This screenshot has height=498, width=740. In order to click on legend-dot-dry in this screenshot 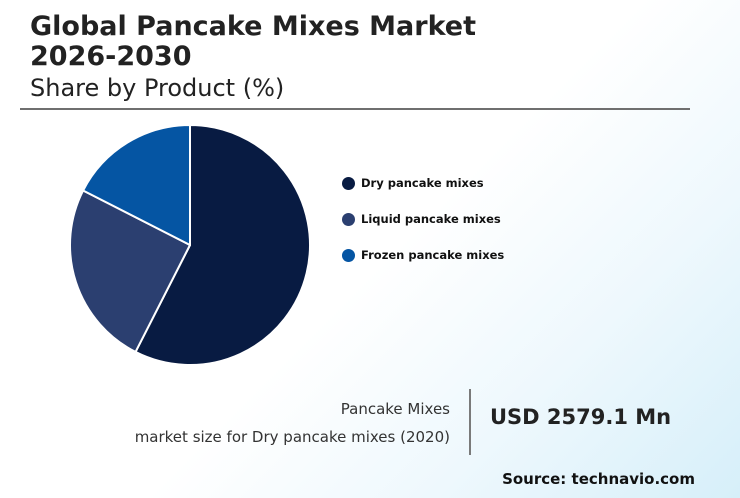, I will do `click(348, 183)`.